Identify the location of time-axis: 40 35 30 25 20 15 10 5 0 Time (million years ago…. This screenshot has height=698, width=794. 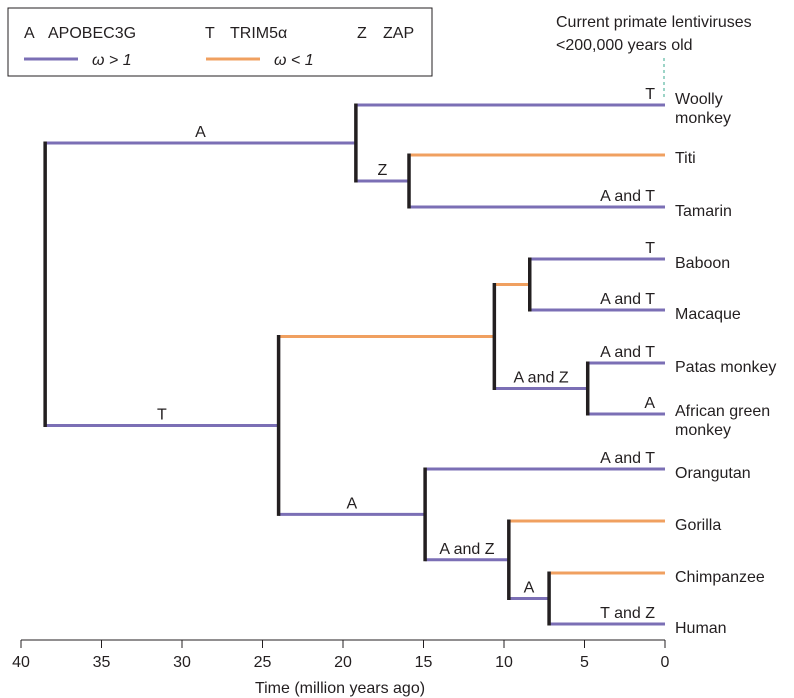
(341, 668).